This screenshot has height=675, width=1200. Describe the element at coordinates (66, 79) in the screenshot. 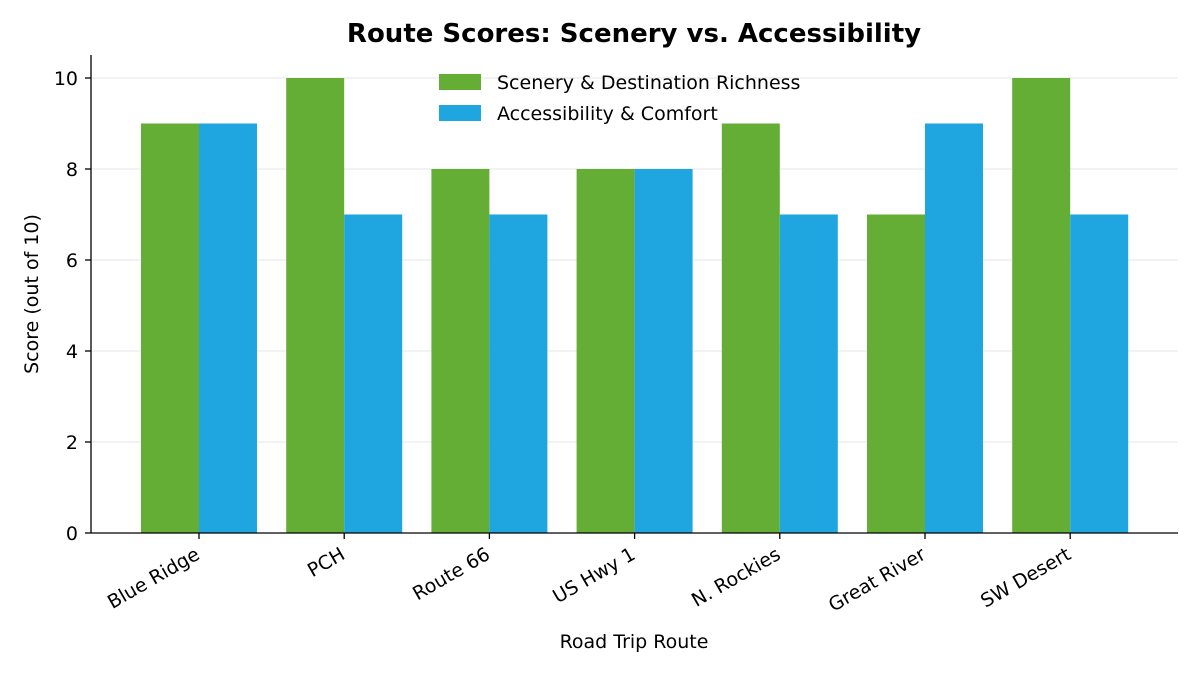

I see `y-tick-label: 10` at that location.